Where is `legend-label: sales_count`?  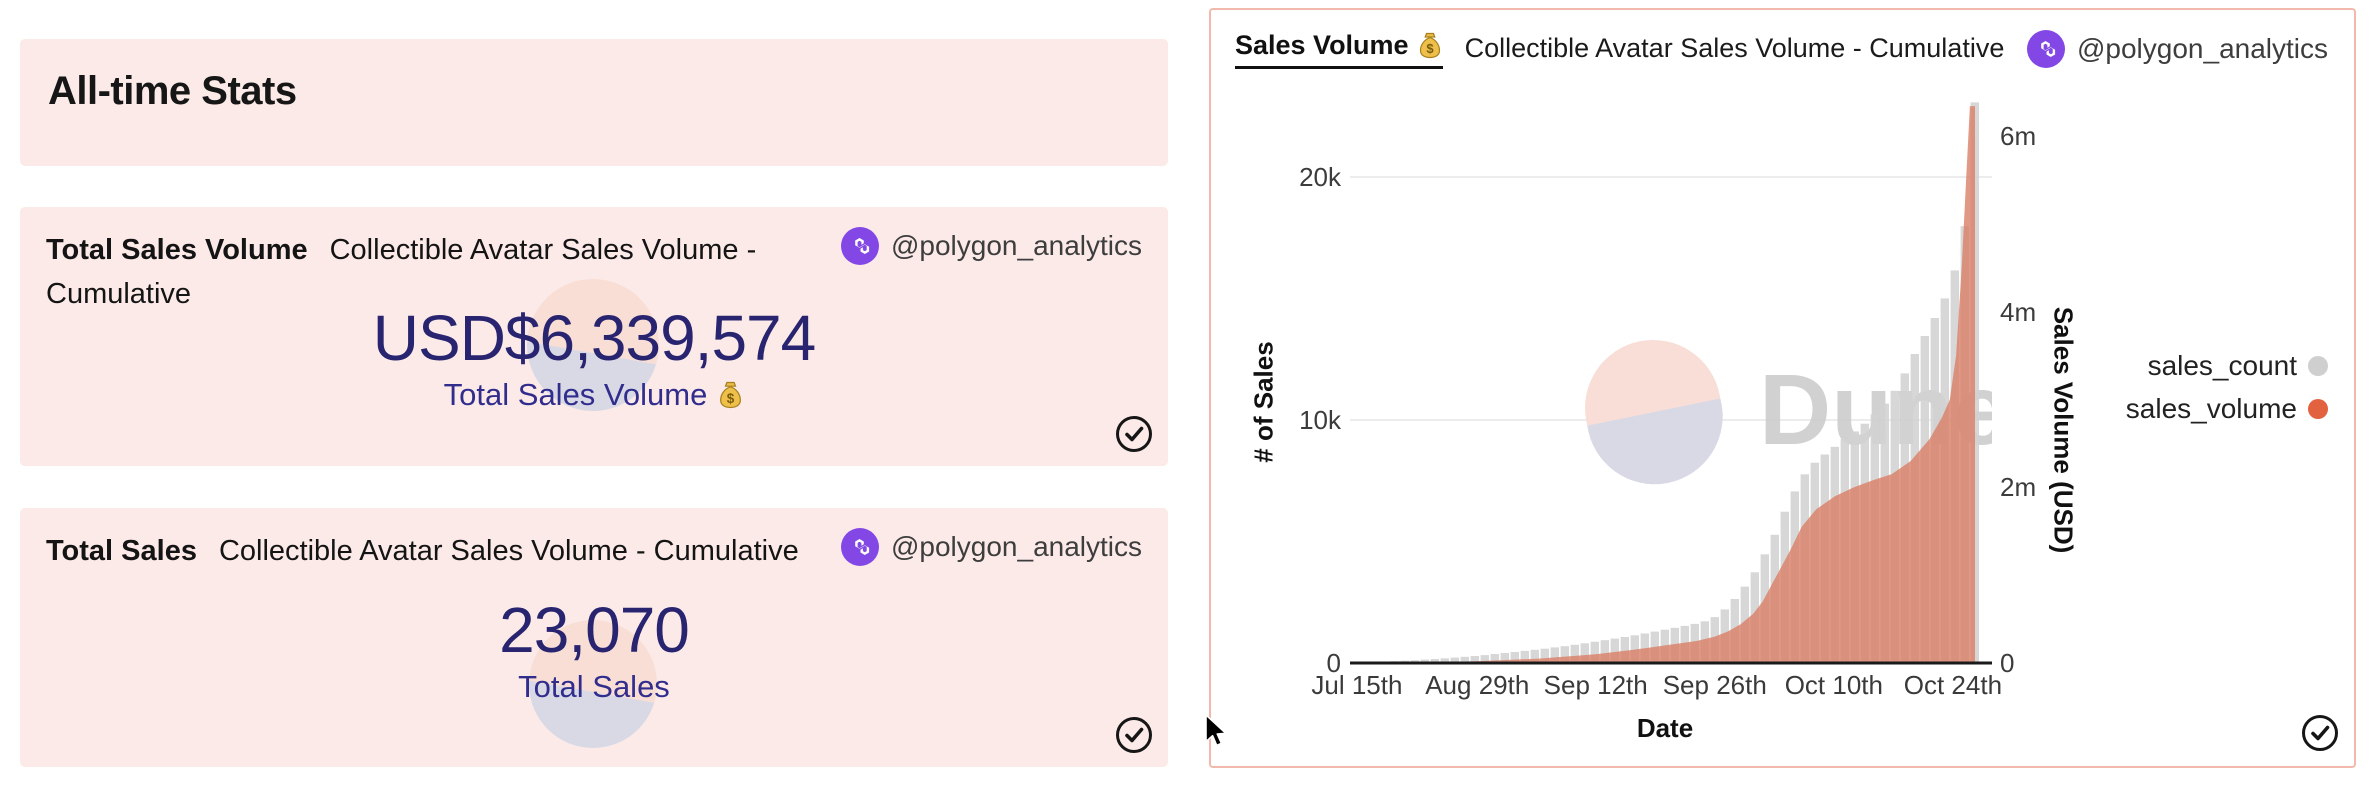
legend-label: sales_count is located at coordinates (2222, 365).